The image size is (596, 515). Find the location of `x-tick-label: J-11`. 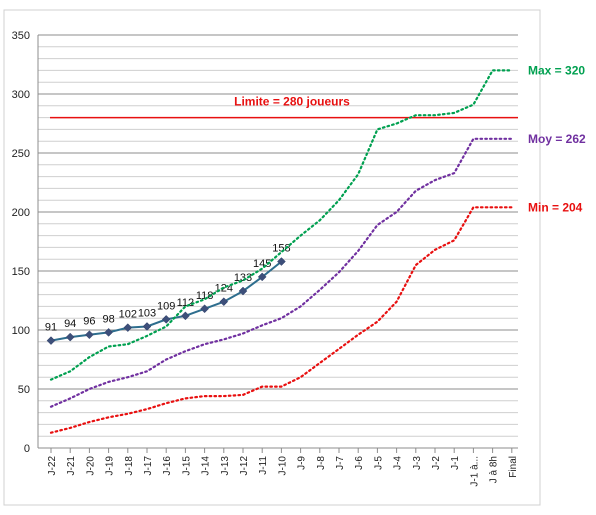

x-tick-label: J-11 is located at coordinates (263, 465).